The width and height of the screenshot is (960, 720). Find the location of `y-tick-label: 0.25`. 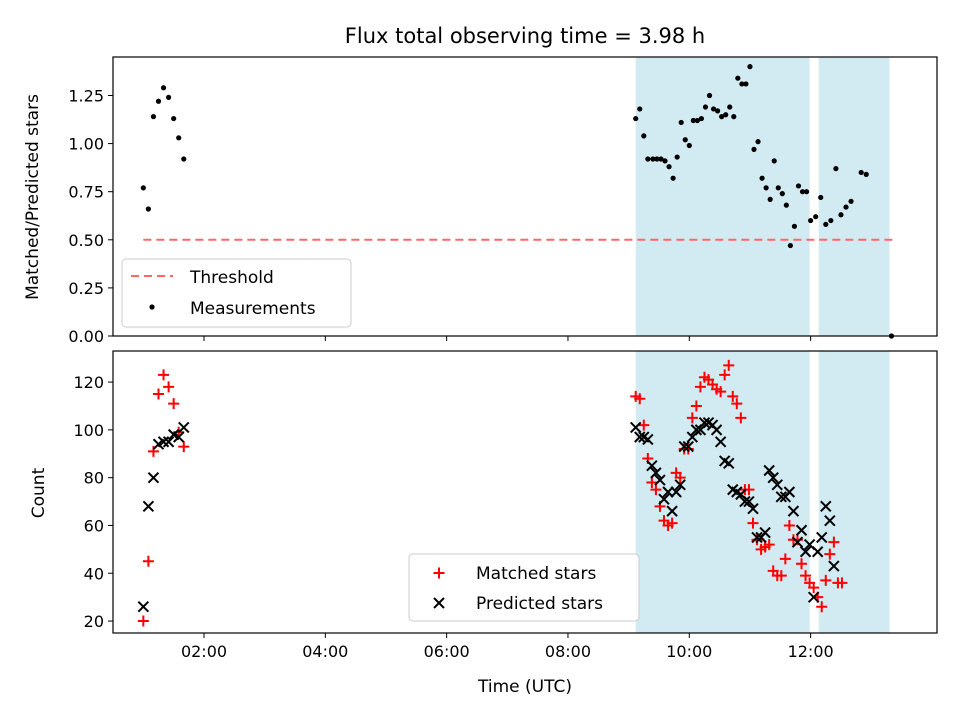

y-tick-label: 0.25 is located at coordinates (86, 288).